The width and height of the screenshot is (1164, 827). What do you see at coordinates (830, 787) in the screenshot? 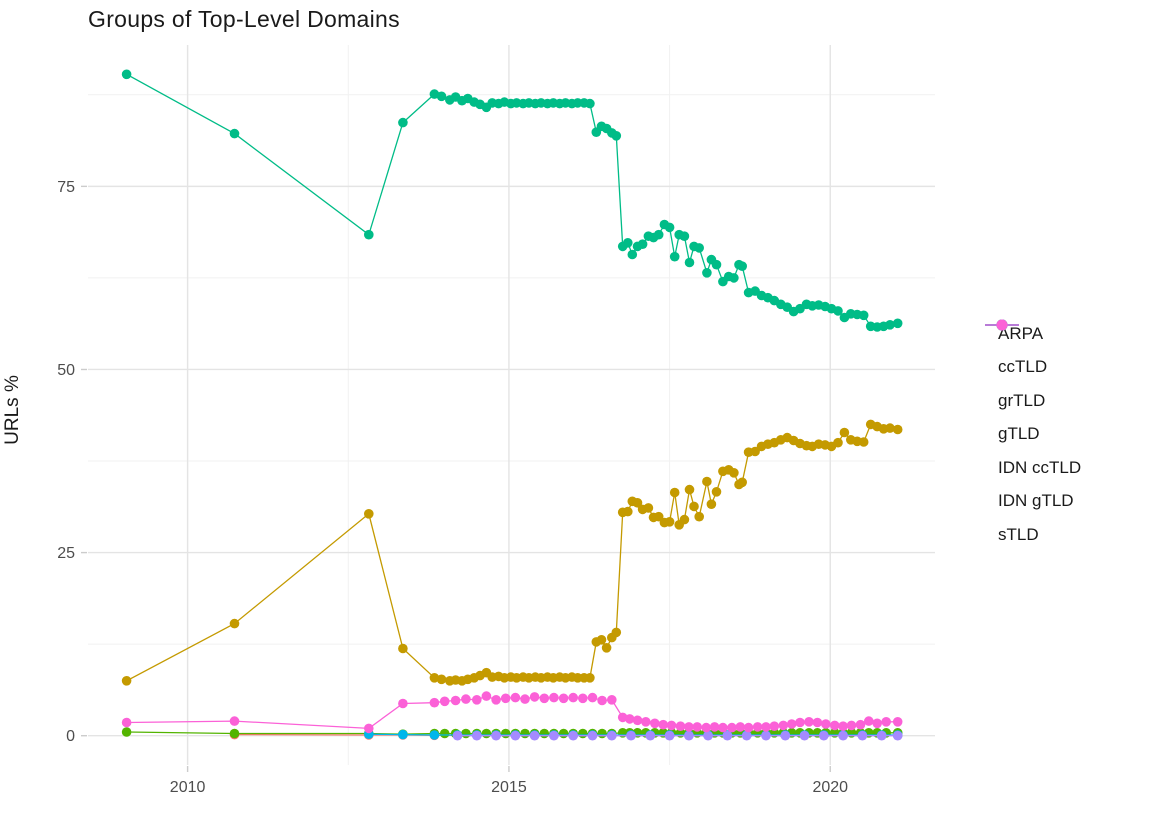
I see `x-tick-label: 2020` at bounding box center [830, 787].